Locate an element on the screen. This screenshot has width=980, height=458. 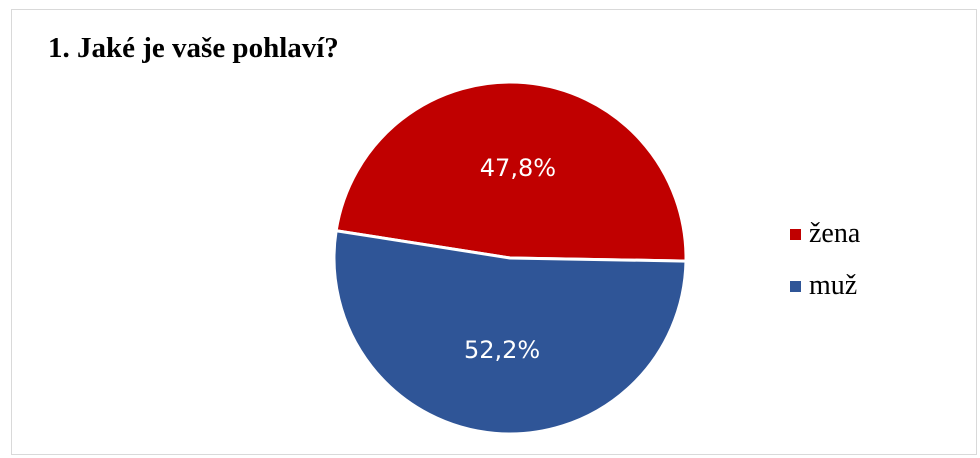
legend-item-zena: žena is located at coordinates (825, 234).